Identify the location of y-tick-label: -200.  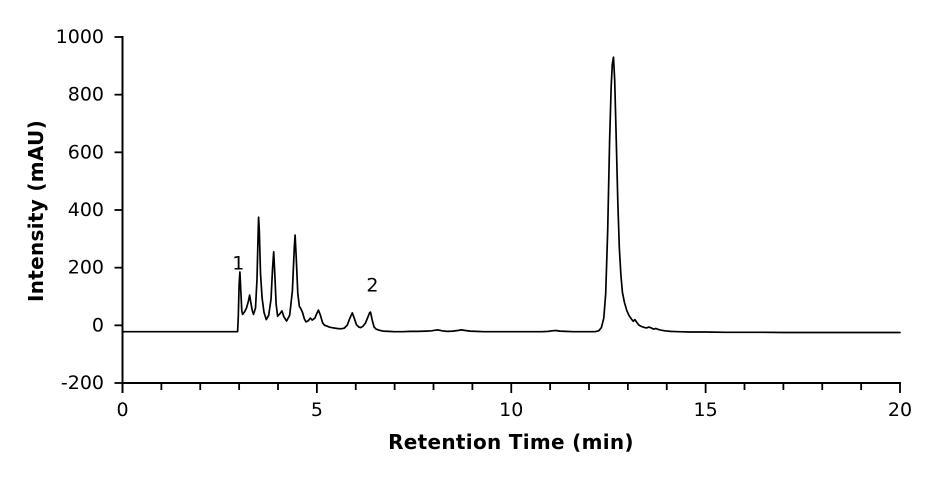
(82, 383).